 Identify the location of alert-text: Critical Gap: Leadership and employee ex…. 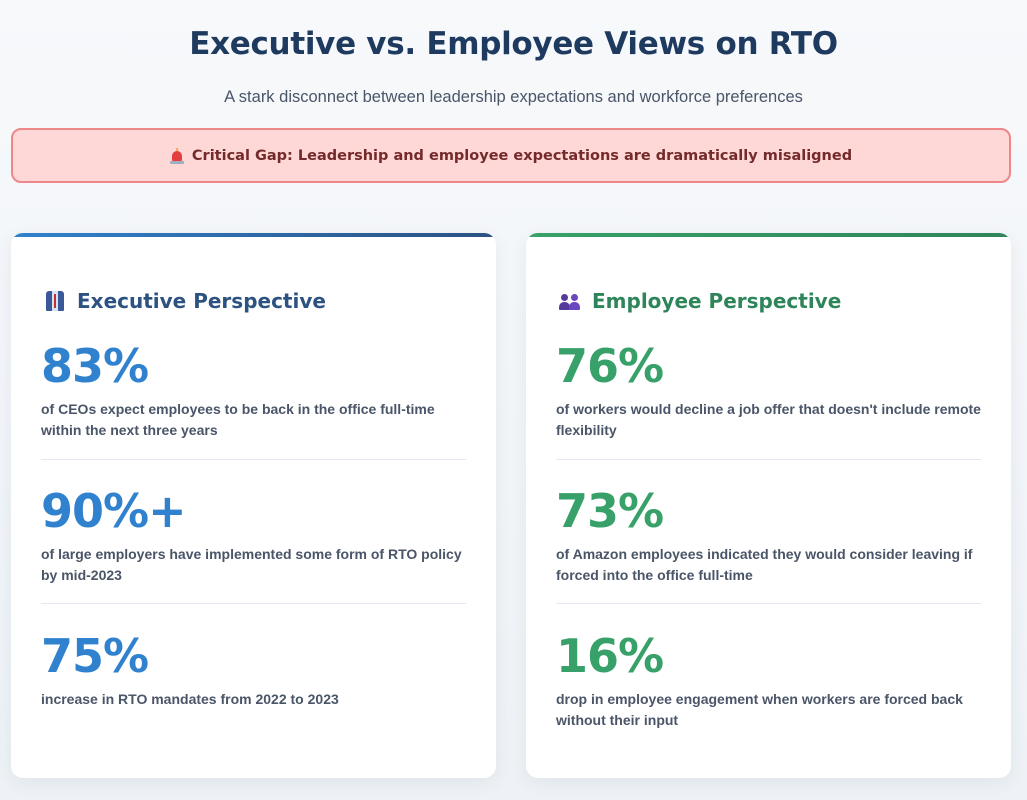
(522, 155).